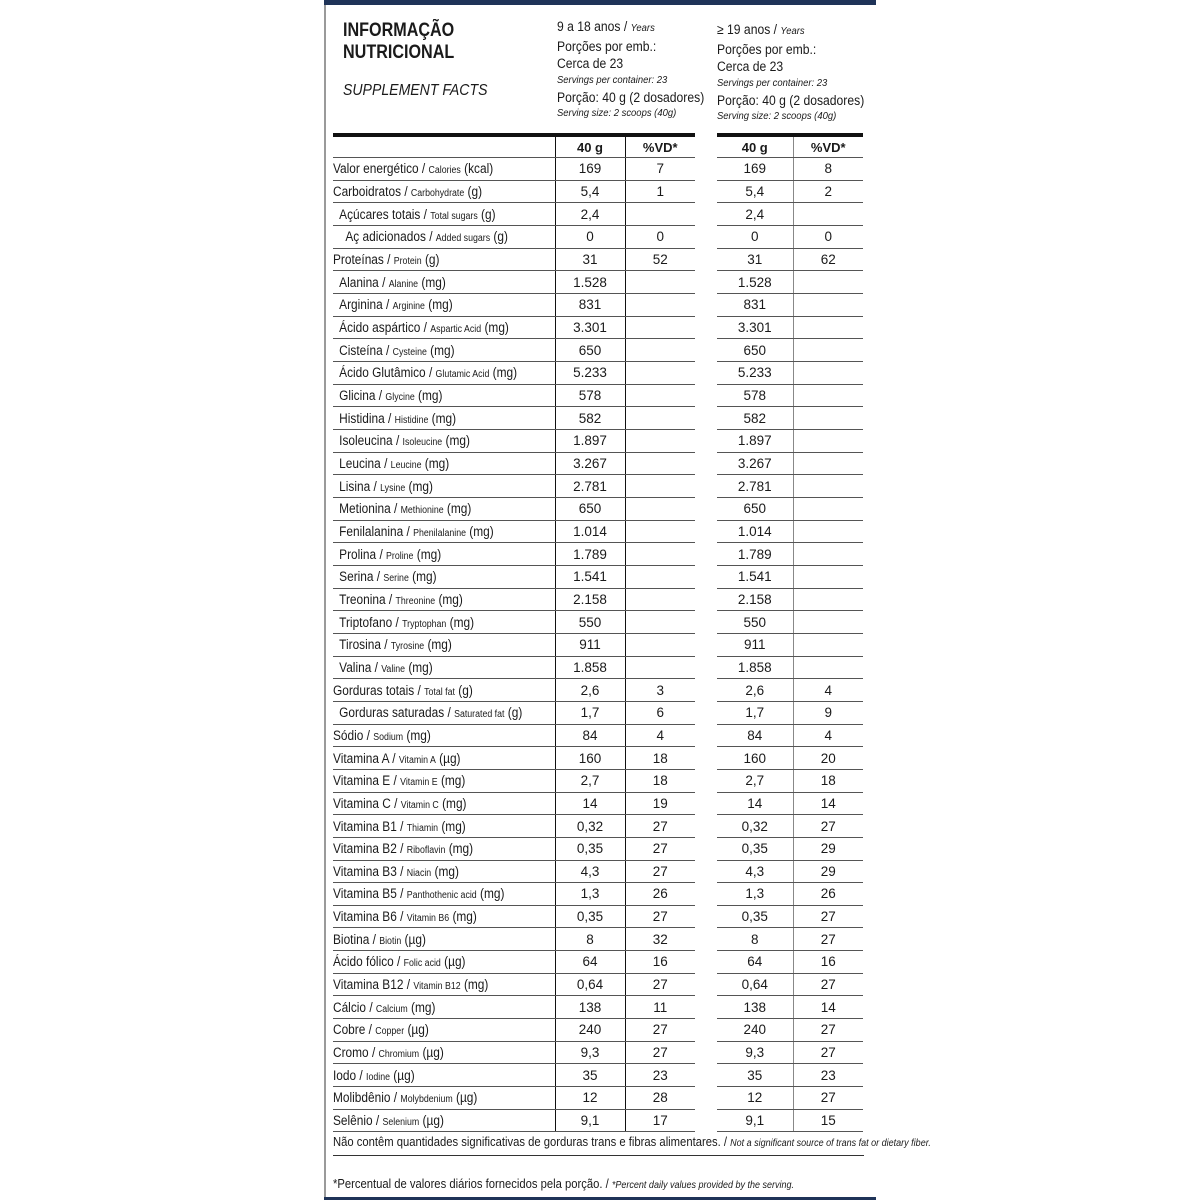 This screenshot has height=1200, width=1200. What do you see at coordinates (514, 804) in the screenshot?
I see `table-row: Vitamina C / Vitamin C (mg) 14 19` at bounding box center [514, 804].